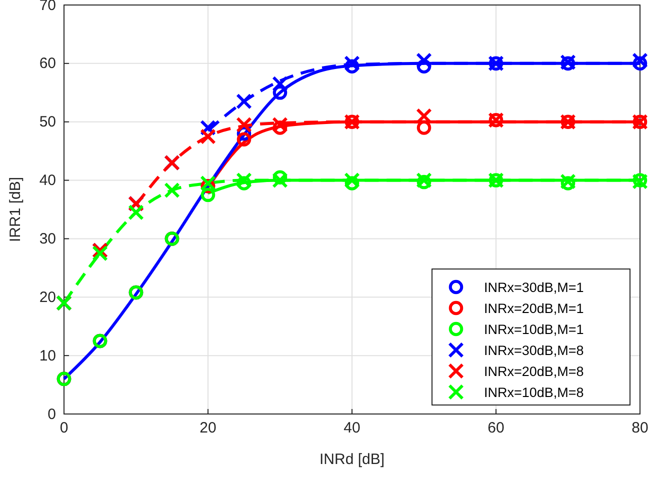 The height and width of the screenshot is (478, 649). Describe the element at coordinates (534, 308) in the screenshot. I see `legend-label: INRx=20dB,M=1` at that location.